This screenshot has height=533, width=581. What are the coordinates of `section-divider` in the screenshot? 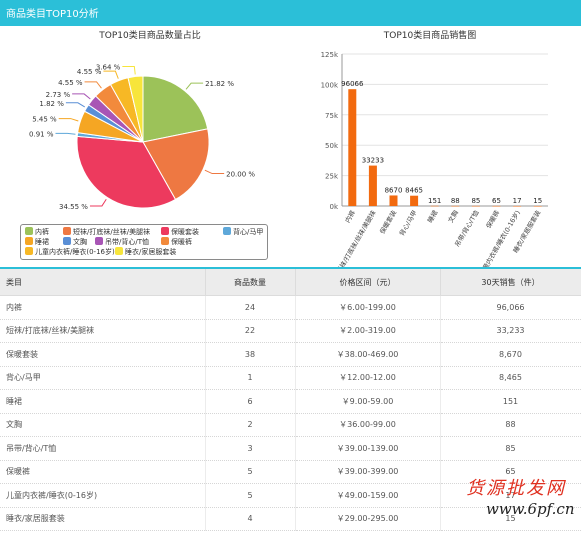 It's located at (290, 268).